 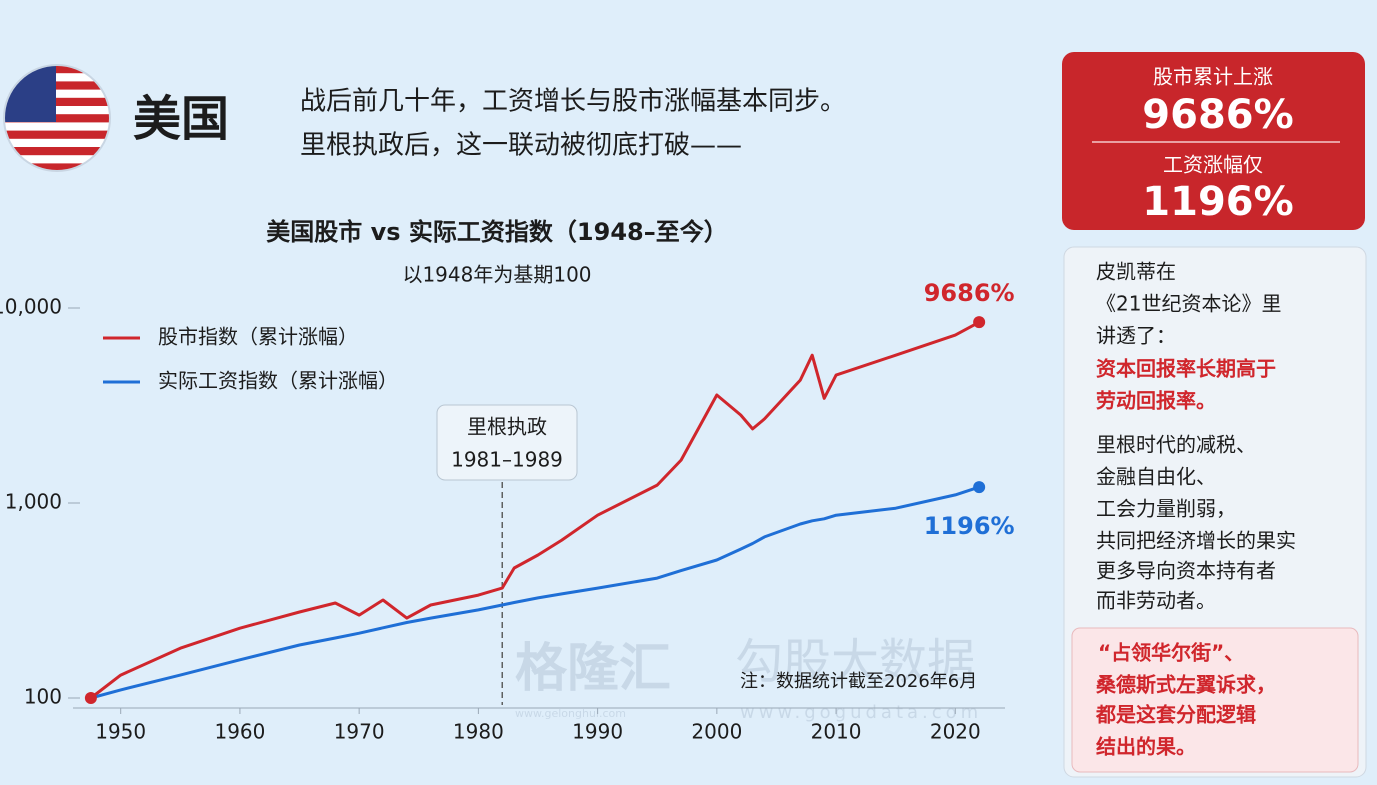 What do you see at coordinates (258, 337) in the screenshot?
I see `legend-label: 股市指数（累计涨幅）` at bounding box center [258, 337].